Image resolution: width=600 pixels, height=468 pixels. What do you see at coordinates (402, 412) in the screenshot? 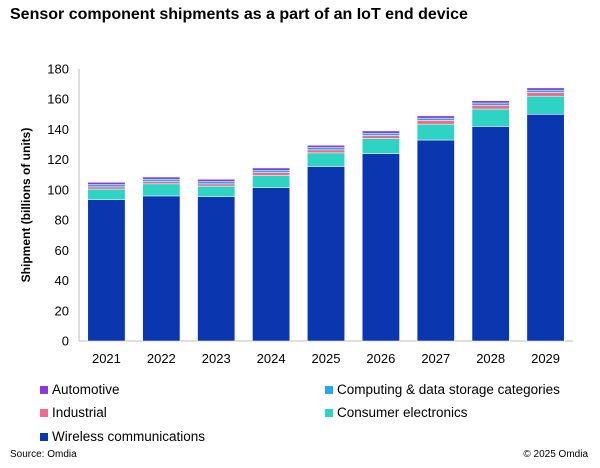
I see `legend-label-consumer: Consumer electronics` at bounding box center [402, 412].